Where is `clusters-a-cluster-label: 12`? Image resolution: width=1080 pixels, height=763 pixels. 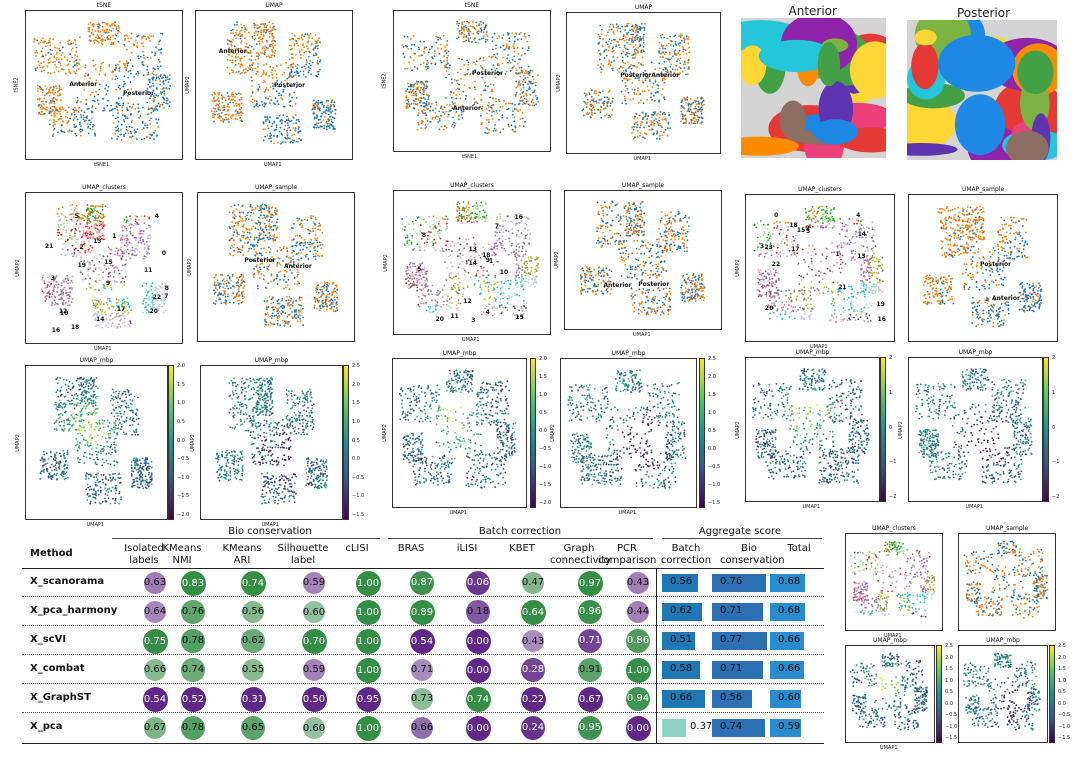
clusters-a-cluster-label: 12 is located at coordinates (63, 311).